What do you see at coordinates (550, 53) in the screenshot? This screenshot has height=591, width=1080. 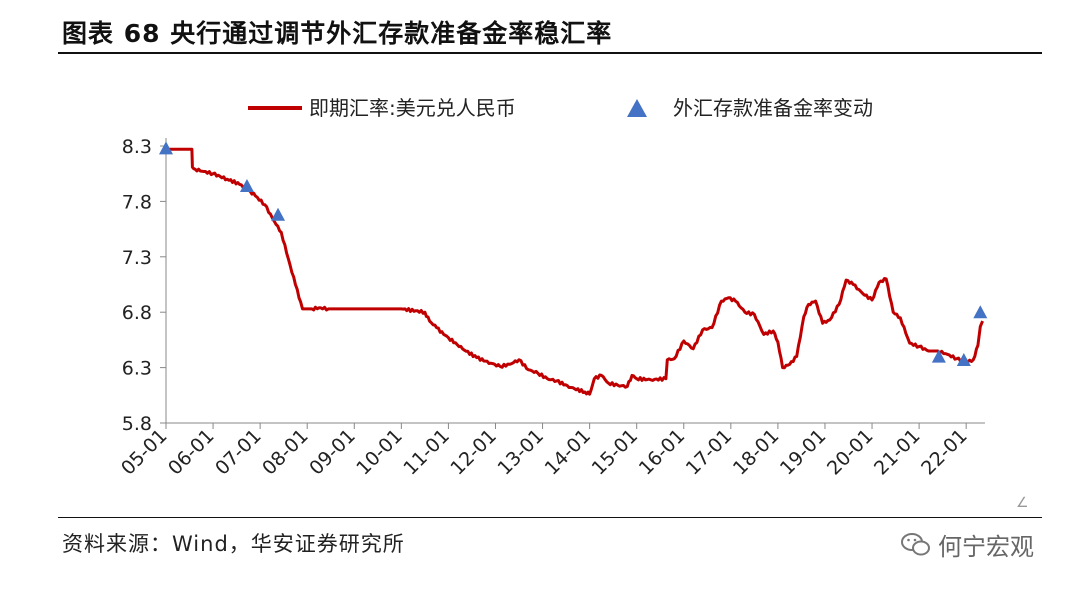 I see `title-rule` at bounding box center [550, 53].